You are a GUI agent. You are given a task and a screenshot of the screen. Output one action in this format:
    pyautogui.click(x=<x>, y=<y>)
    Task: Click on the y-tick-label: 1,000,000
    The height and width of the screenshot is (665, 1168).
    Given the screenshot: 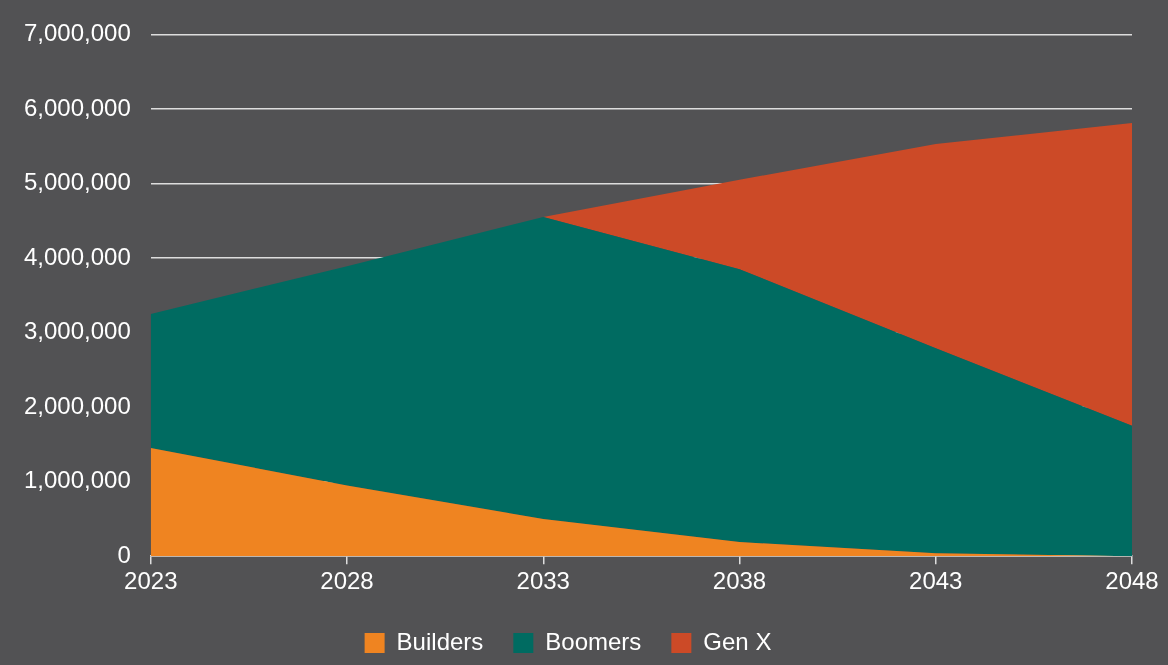 What is the action you would take?
    pyautogui.click(x=77, y=480)
    